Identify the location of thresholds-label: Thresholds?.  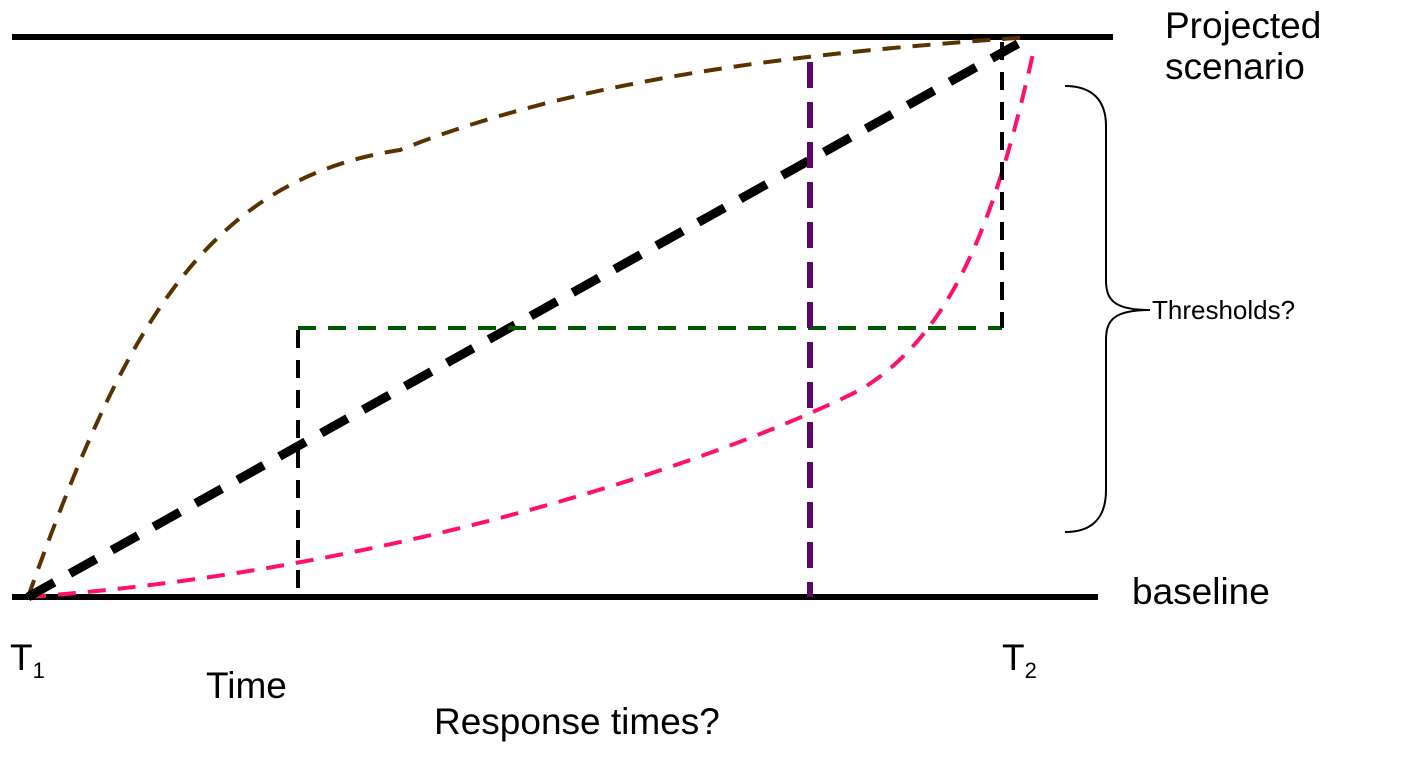
(1224, 310).